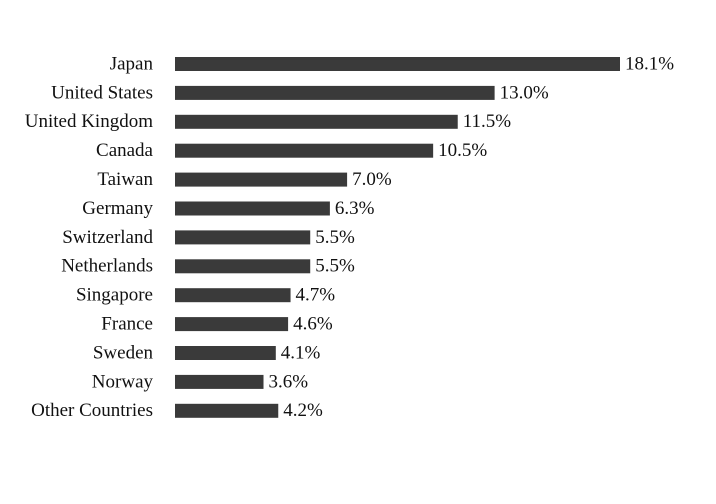  Describe the element at coordinates (487, 121) in the screenshot. I see `value-label: 11.5%` at that location.